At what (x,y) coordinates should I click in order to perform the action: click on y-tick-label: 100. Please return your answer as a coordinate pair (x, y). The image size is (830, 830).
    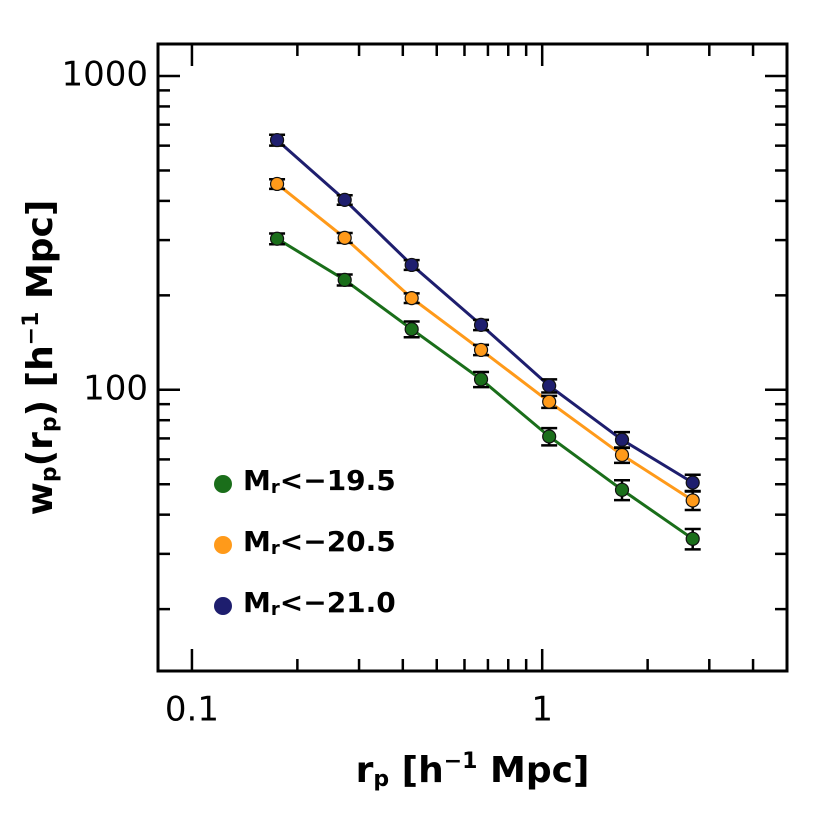
    Looking at the image, I should click on (115, 388).